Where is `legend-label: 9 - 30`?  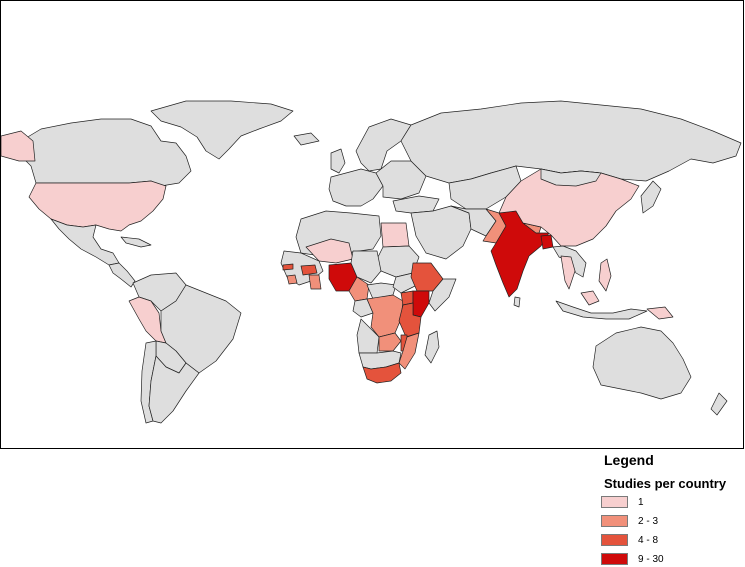
legend-label: 9 - 30 is located at coordinates (651, 559).